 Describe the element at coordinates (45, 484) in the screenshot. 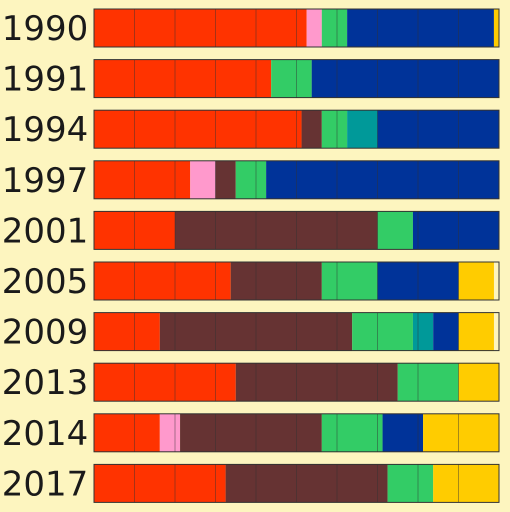

I see `year-label: 2017` at that location.